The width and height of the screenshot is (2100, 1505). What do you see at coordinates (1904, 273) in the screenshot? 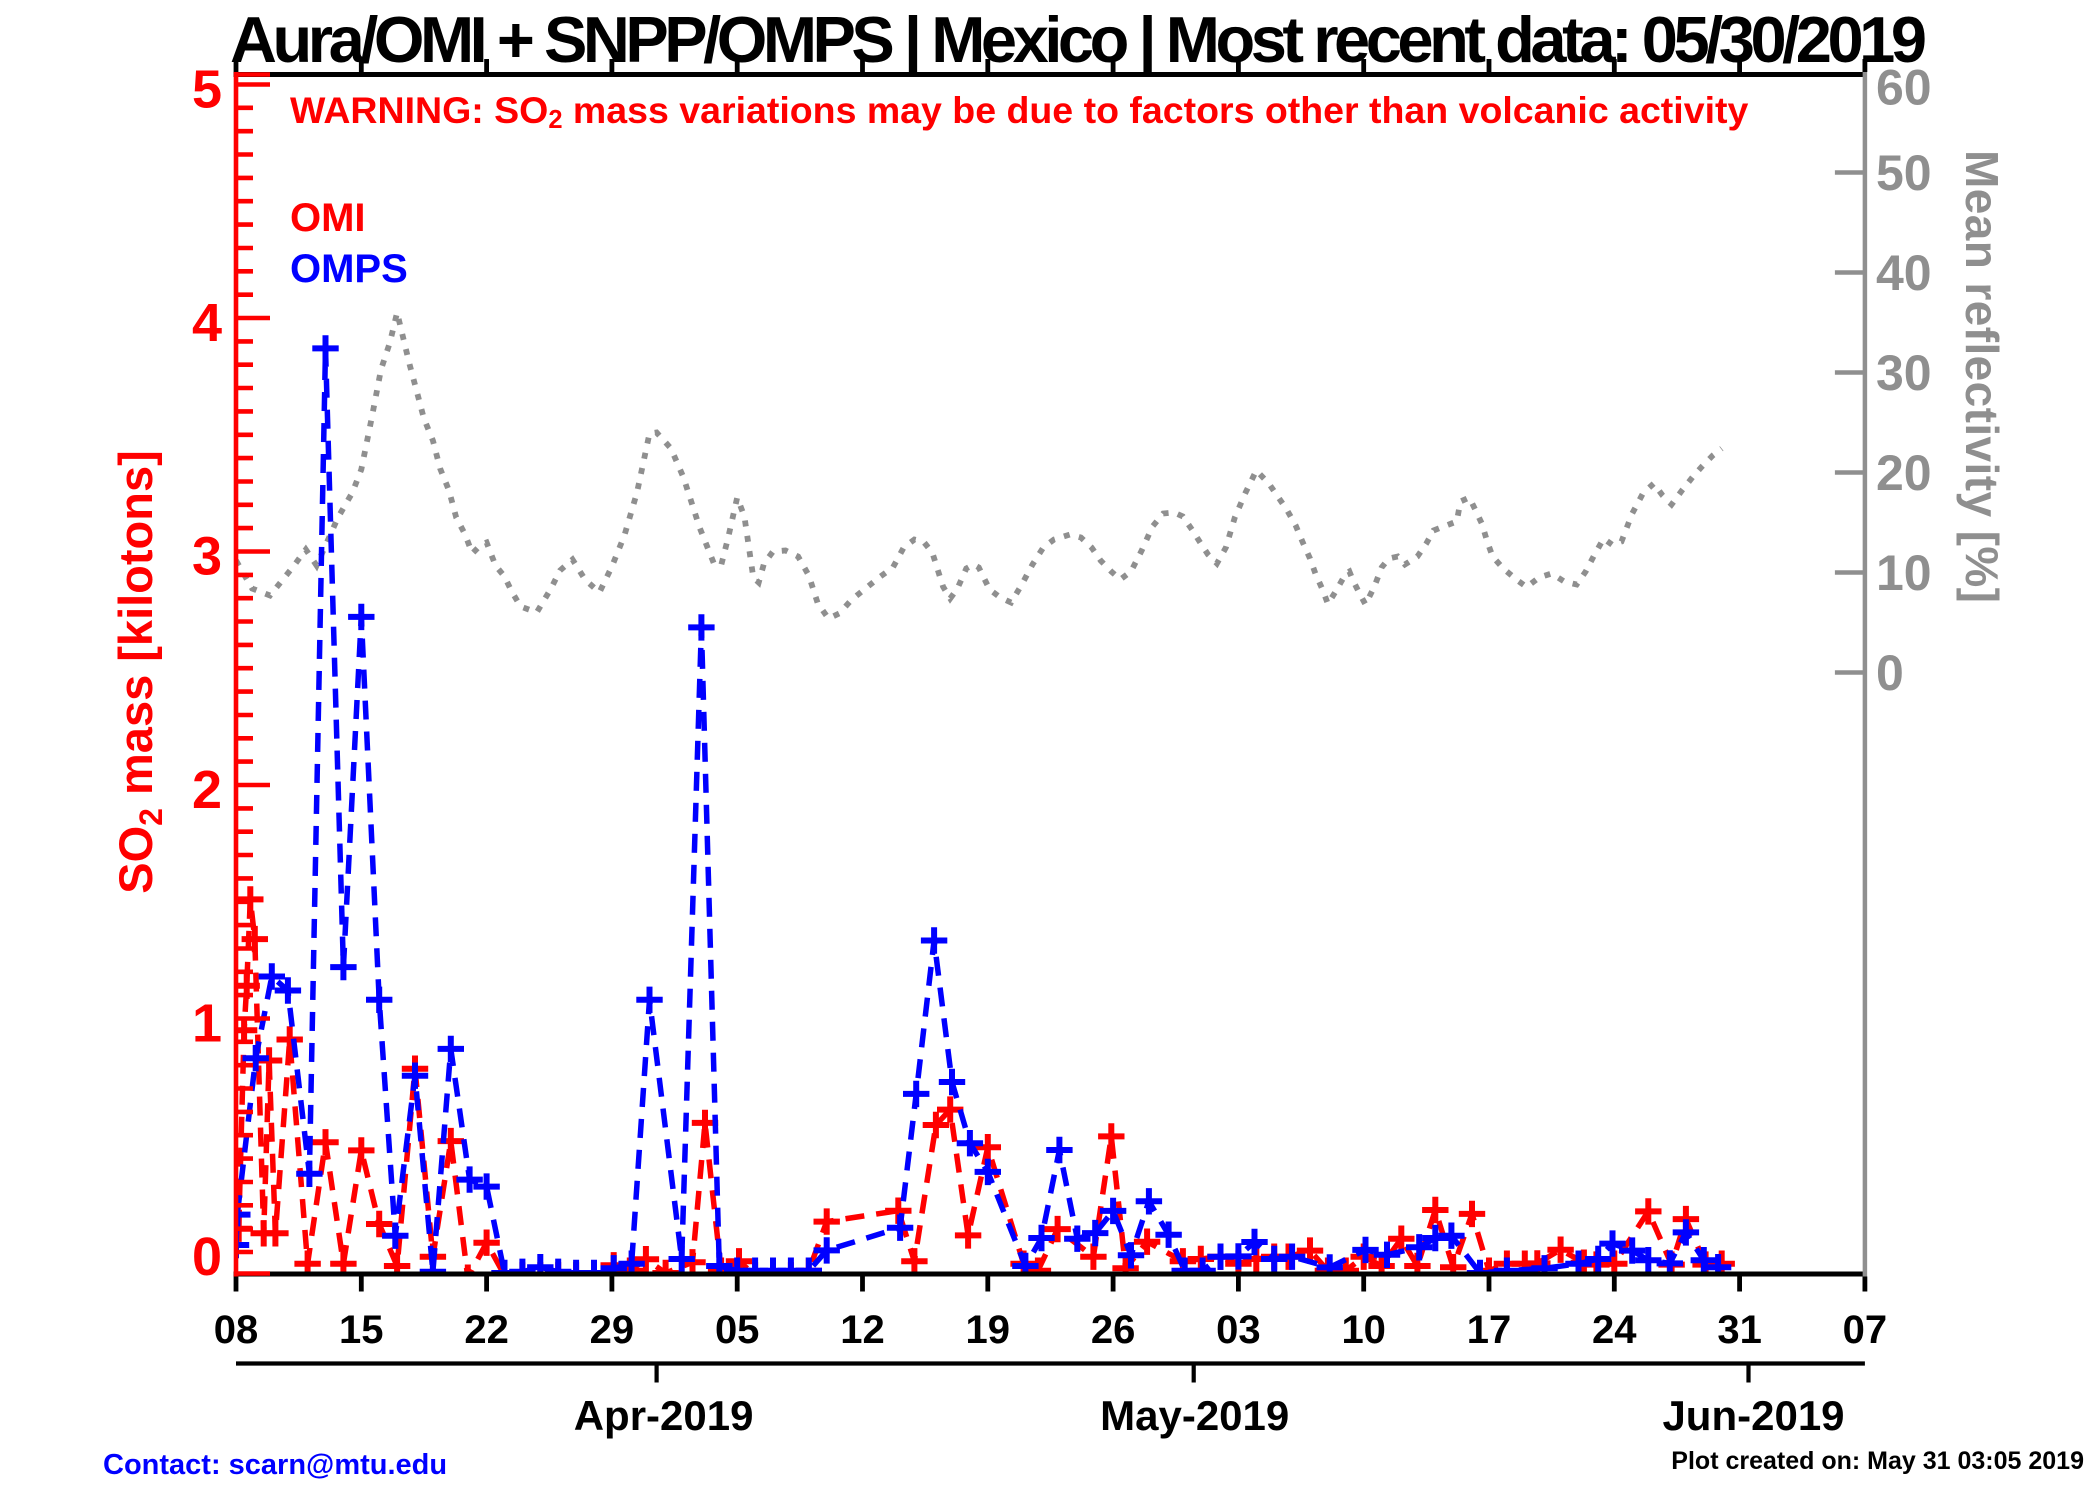
I see `svg-text: 40` at bounding box center [1904, 273].